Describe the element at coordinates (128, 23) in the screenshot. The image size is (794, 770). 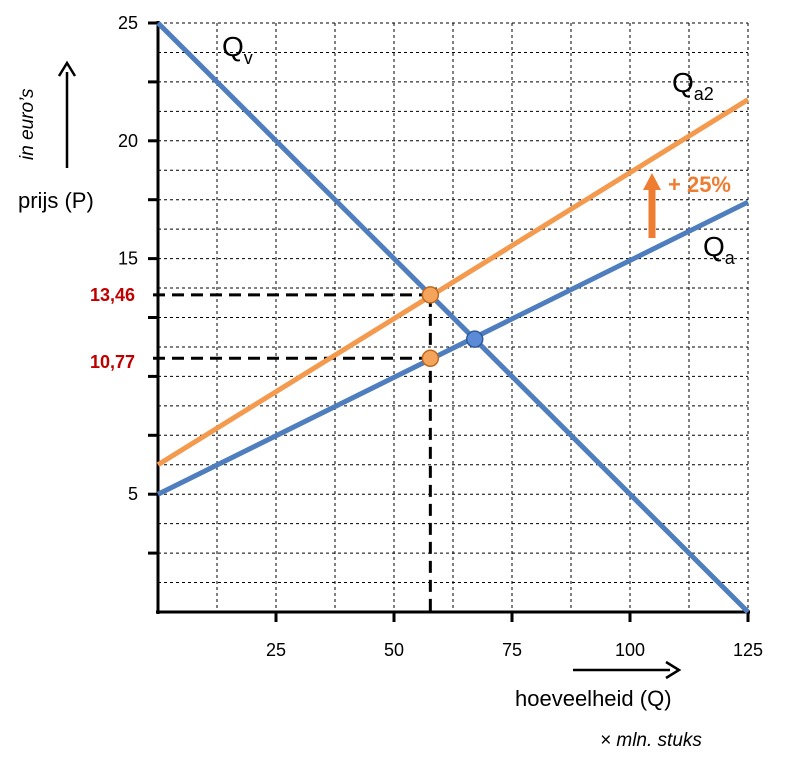
I see `y-tick-label: 25` at that location.